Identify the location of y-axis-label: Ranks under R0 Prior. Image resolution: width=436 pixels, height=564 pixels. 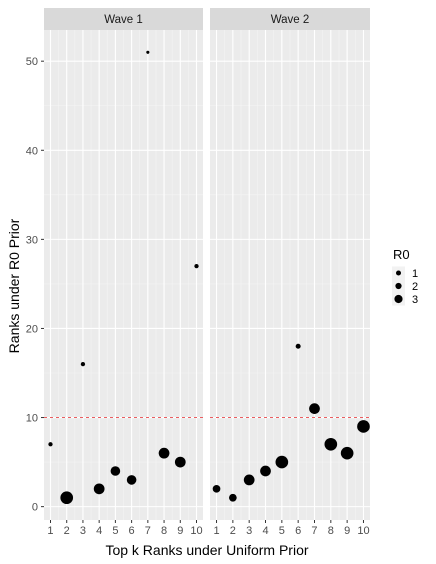
(14, 285).